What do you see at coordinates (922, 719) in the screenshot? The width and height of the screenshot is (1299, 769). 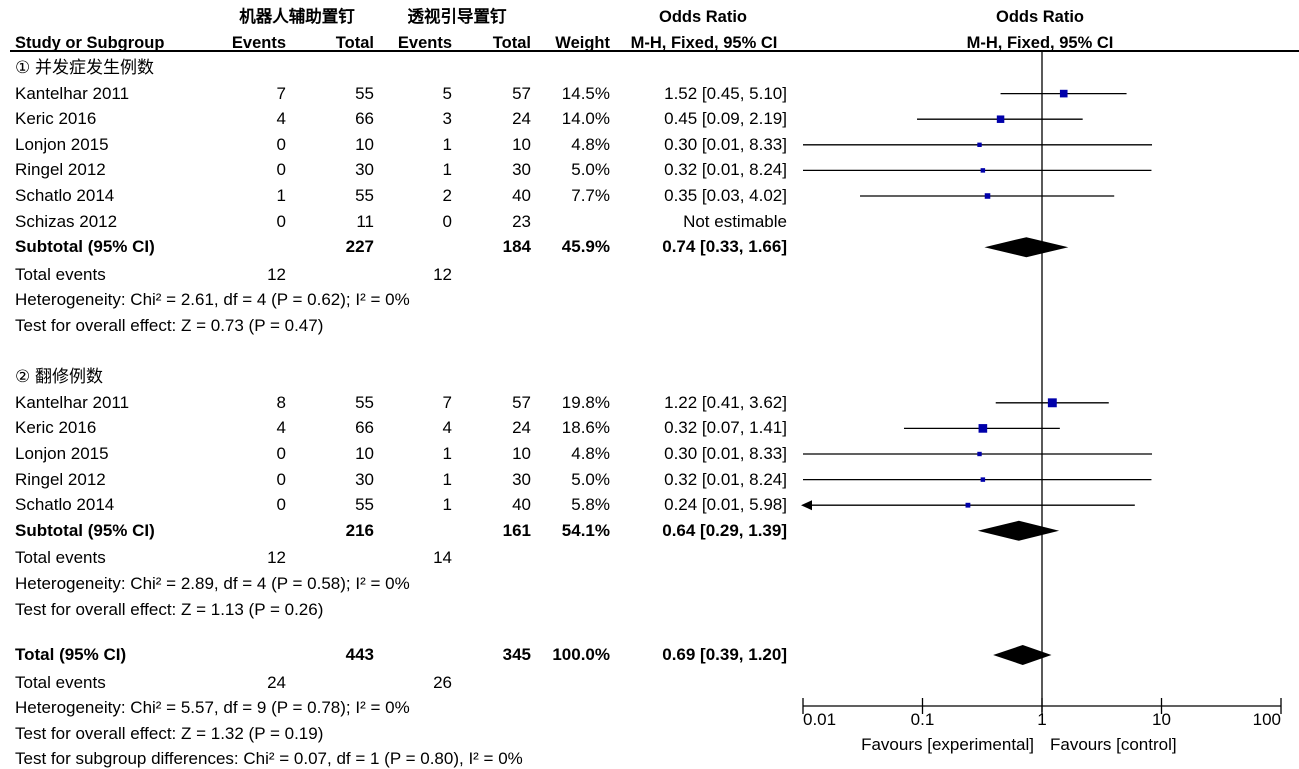 I see `x-tick-label: 0.1` at bounding box center [922, 719].